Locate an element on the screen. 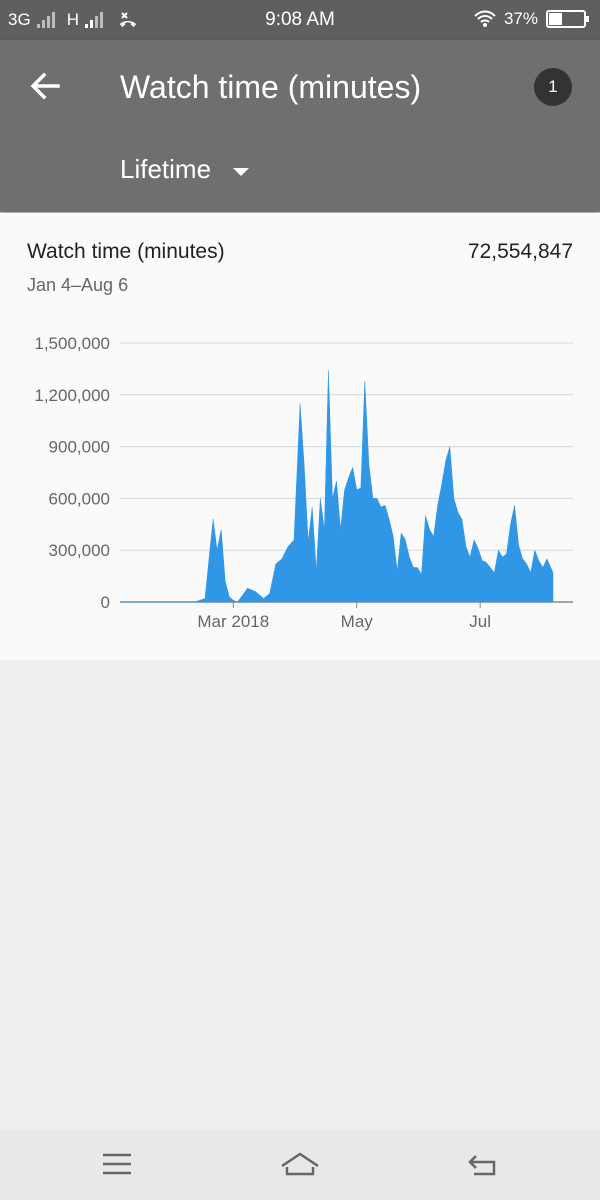 This screenshot has width=600, height=1200. navigation-bar is located at coordinates (300, 1165).